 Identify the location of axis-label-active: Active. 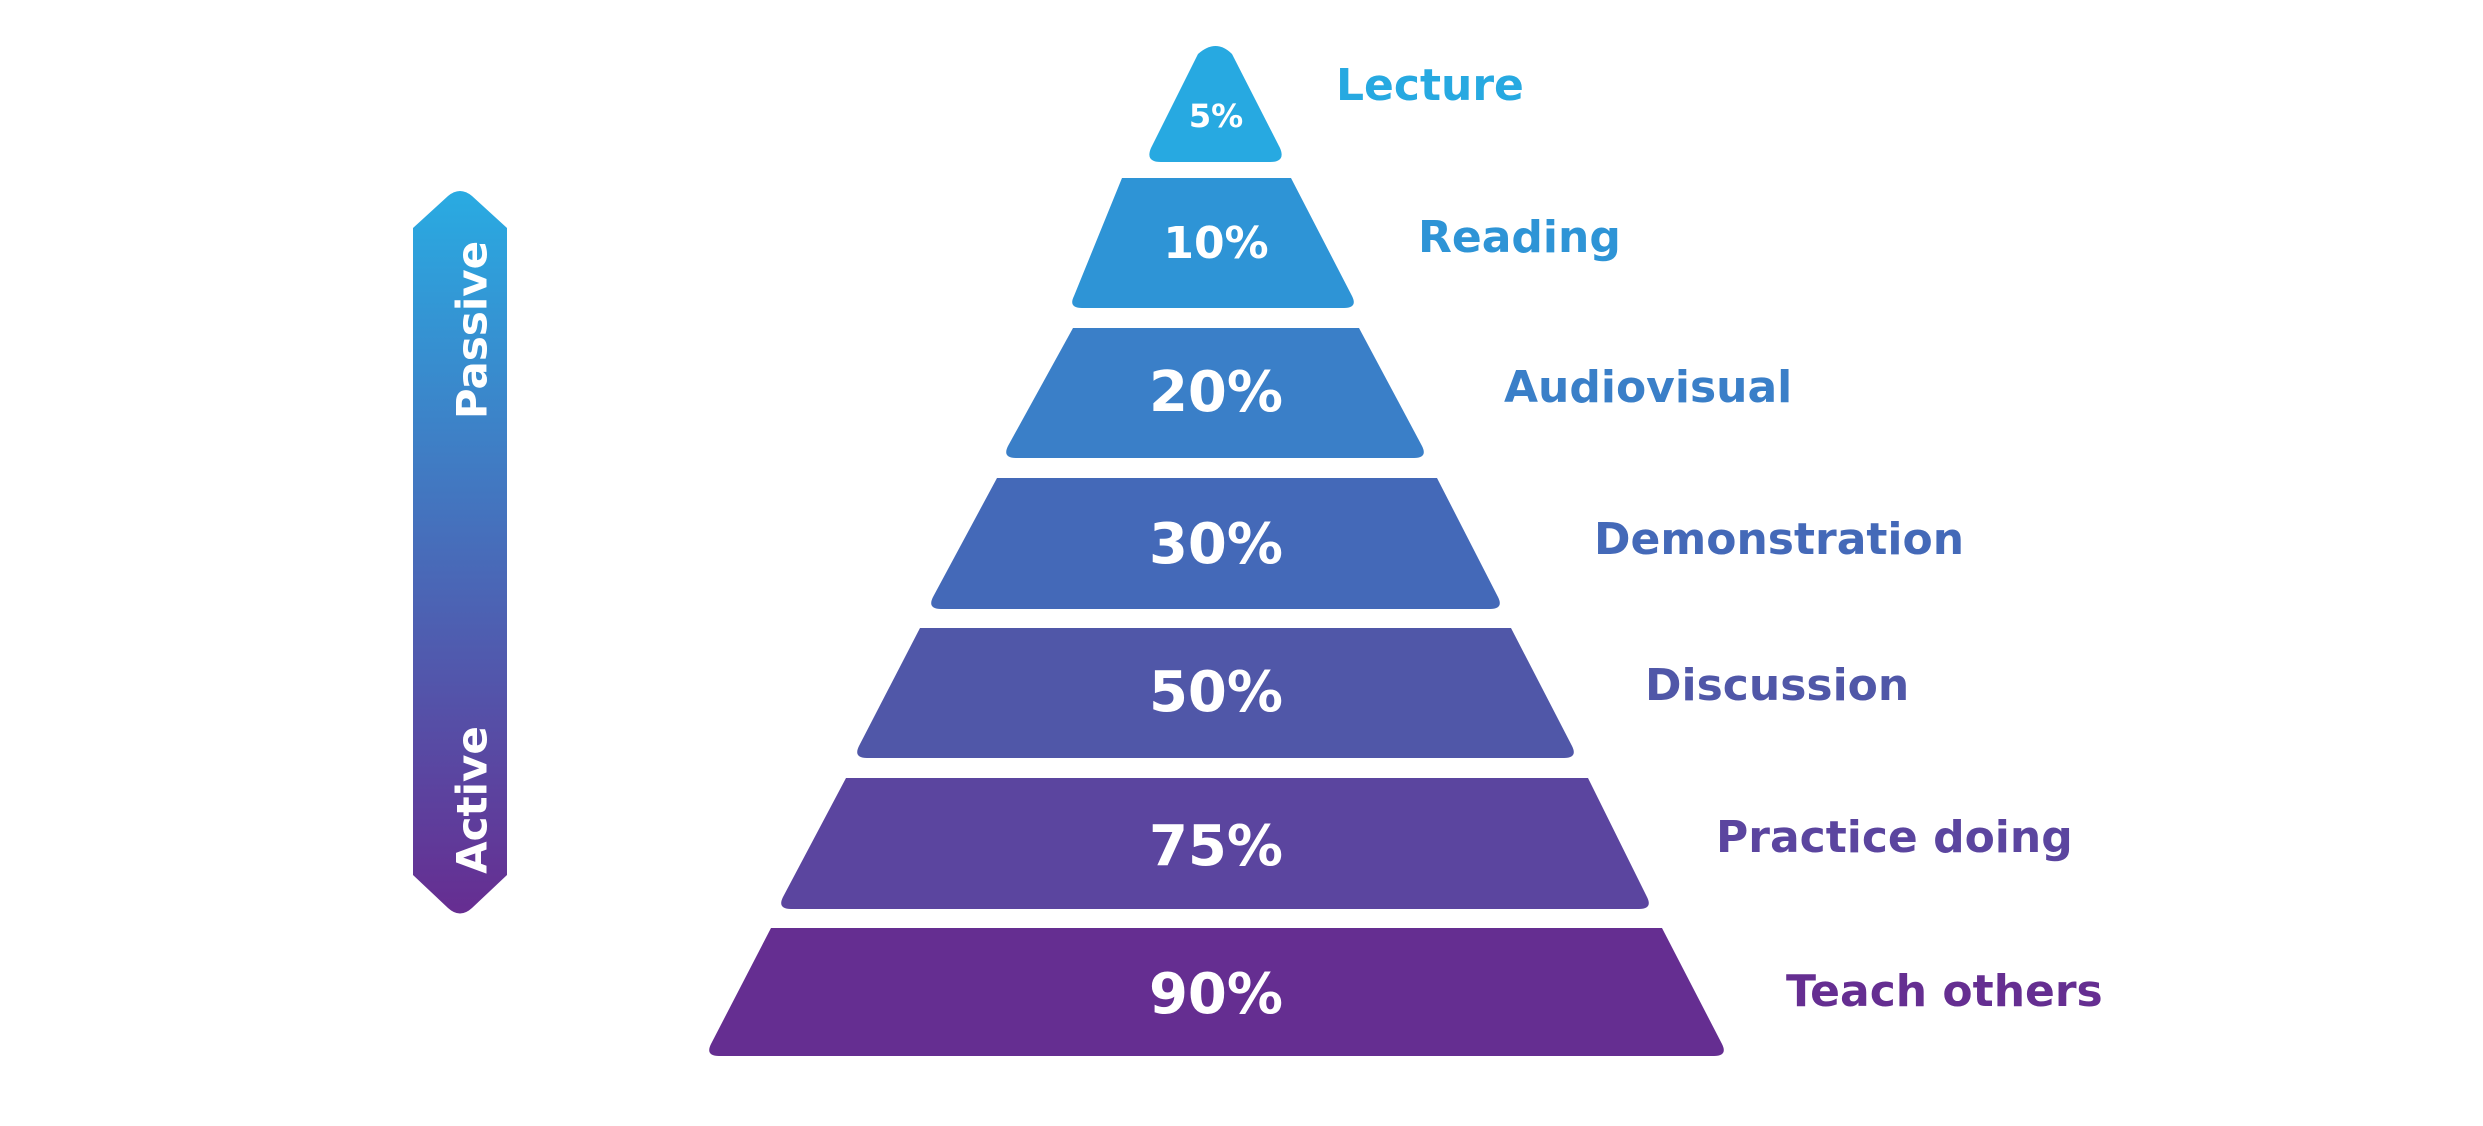
(472, 800).